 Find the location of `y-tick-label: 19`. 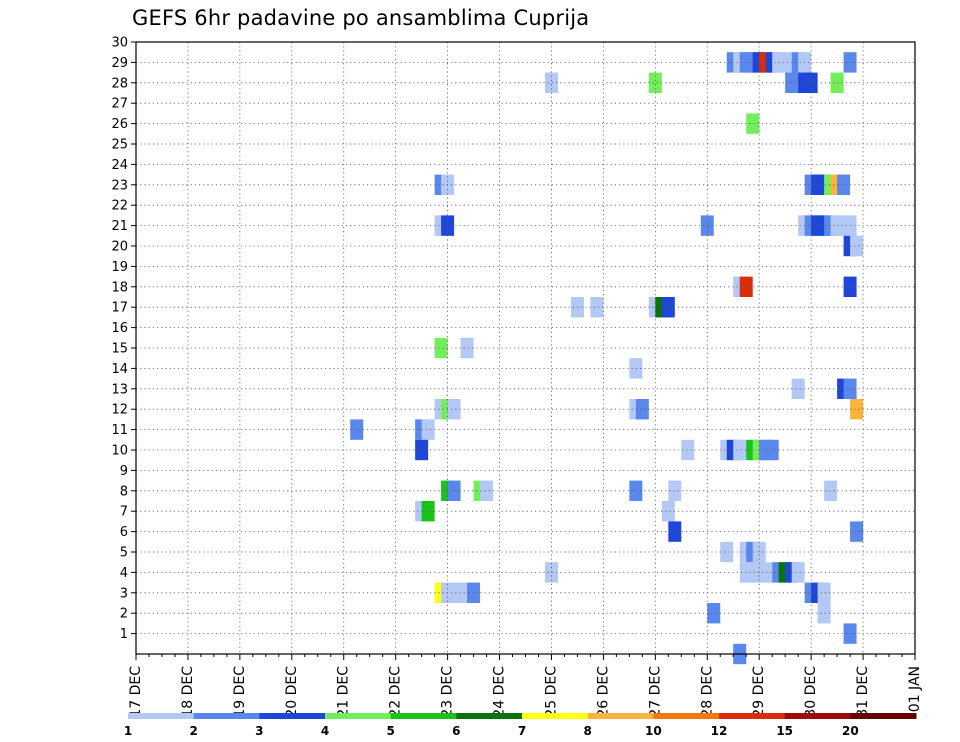

y-tick-label: 19 is located at coordinates (119, 267).